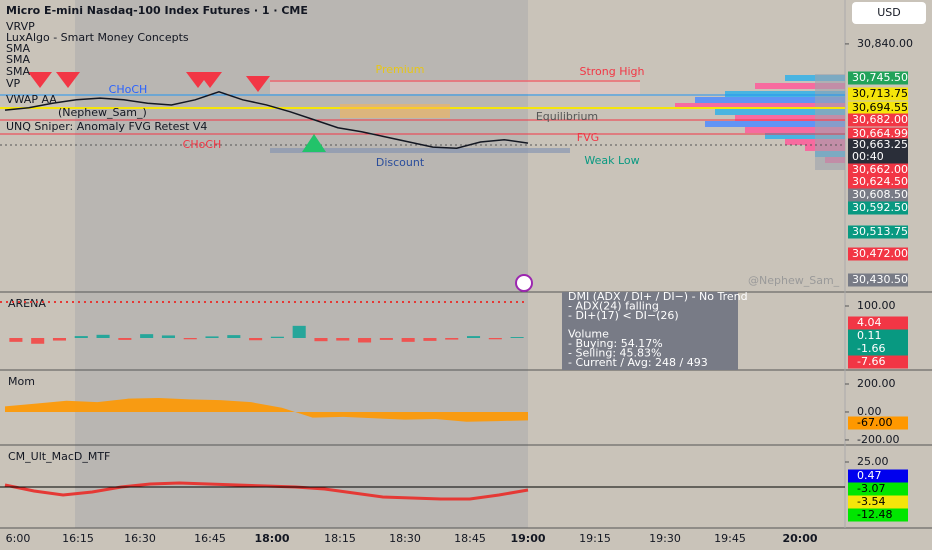 The image size is (932, 550). I want to click on currency-button, so click(889, 13).